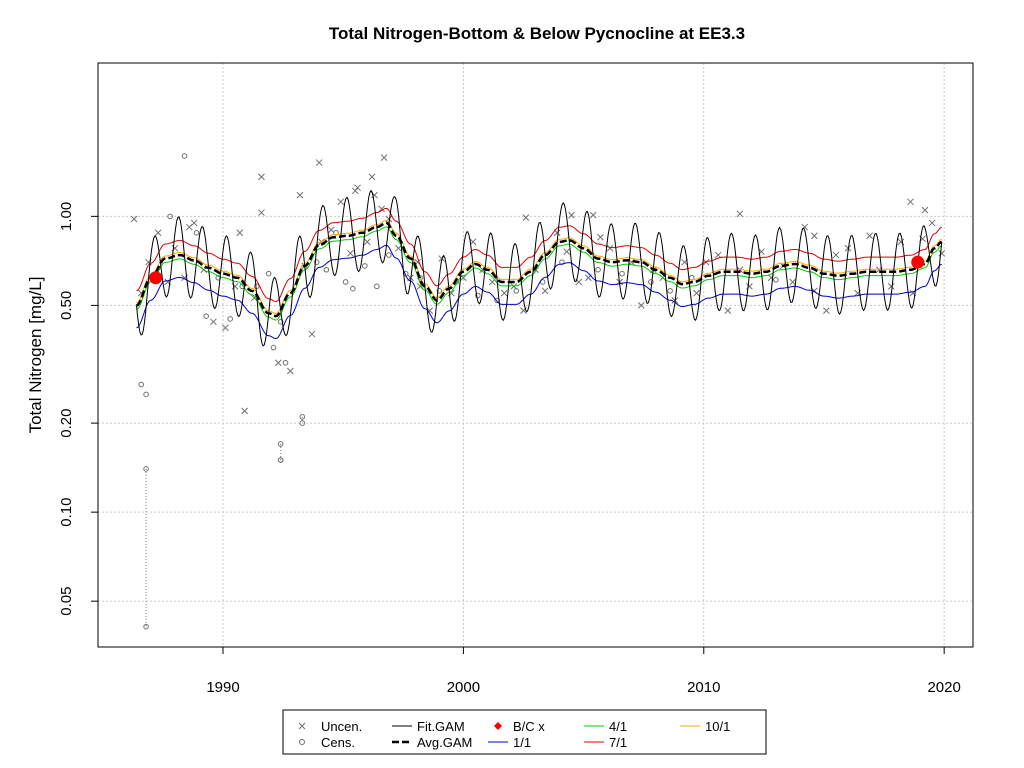 The height and width of the screenshot is (768, 1024). I want to click on x-tick-label: 2010, so click(703, 687).